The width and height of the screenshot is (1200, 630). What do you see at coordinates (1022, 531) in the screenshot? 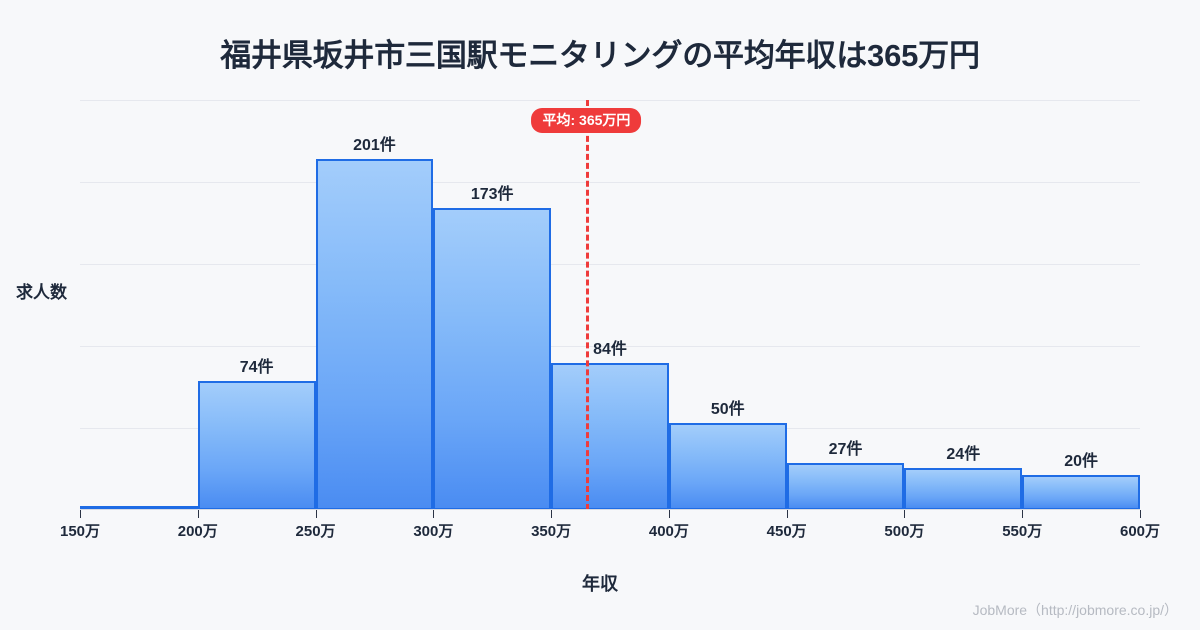
I see `x-tick-label: 550万` at bounding box center [1022, 531].